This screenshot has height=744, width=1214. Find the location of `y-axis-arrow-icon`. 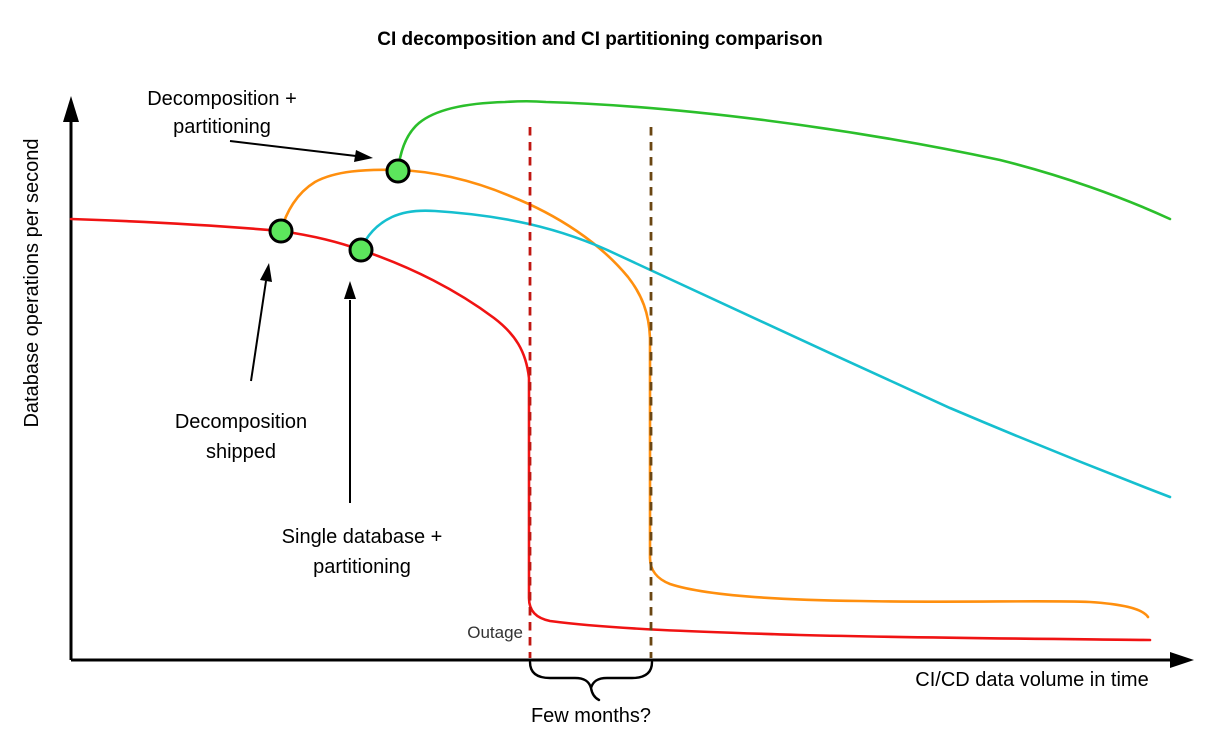

y-axis-arrow-icon is located at coordinates (71, 109).